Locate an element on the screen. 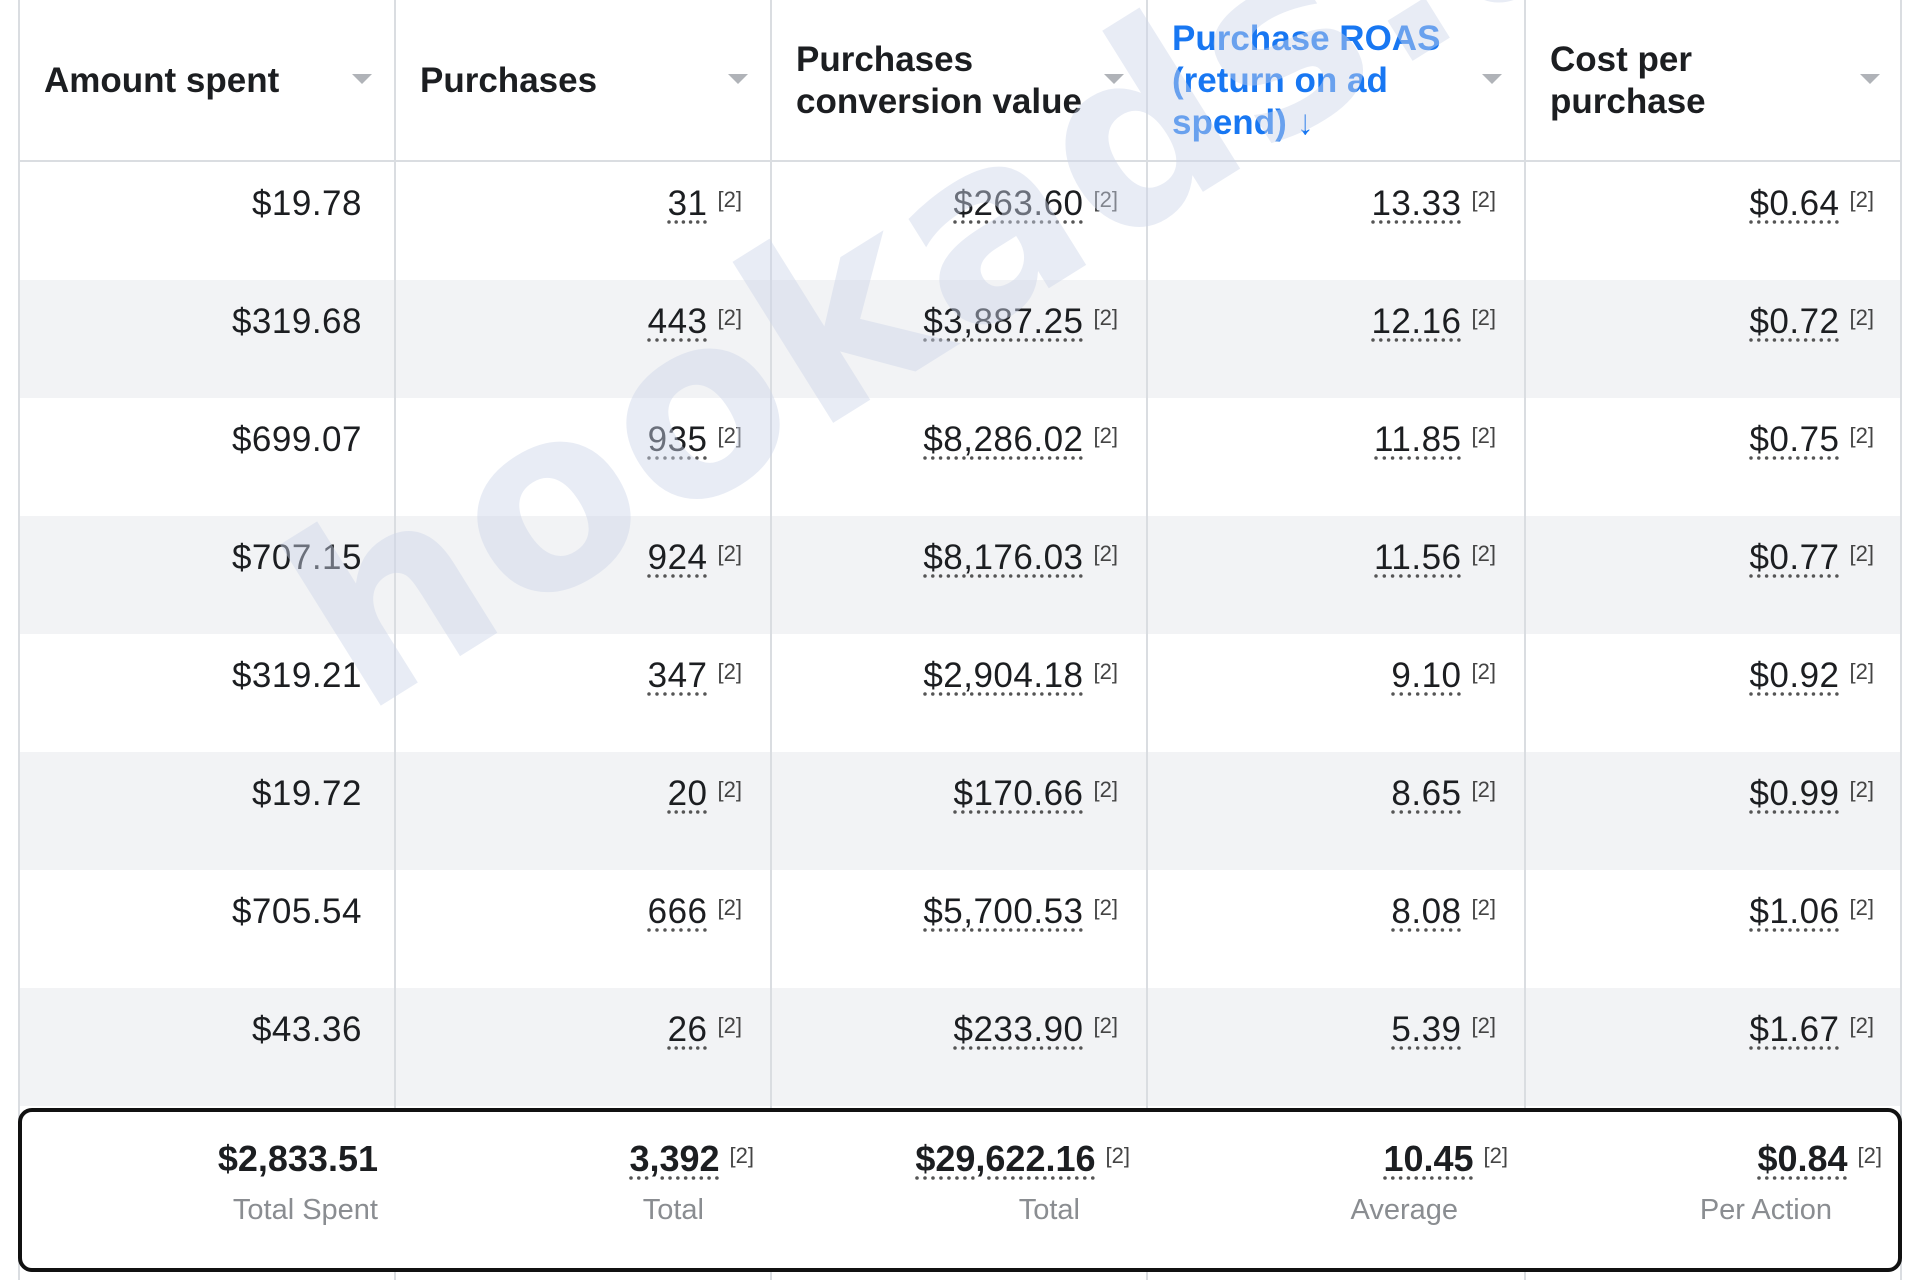 Image resolution: width=1920 pixels, height=1280 pixels. cell-conversion-value: $5,700.53 [2] is located at coordinates (958, 929).